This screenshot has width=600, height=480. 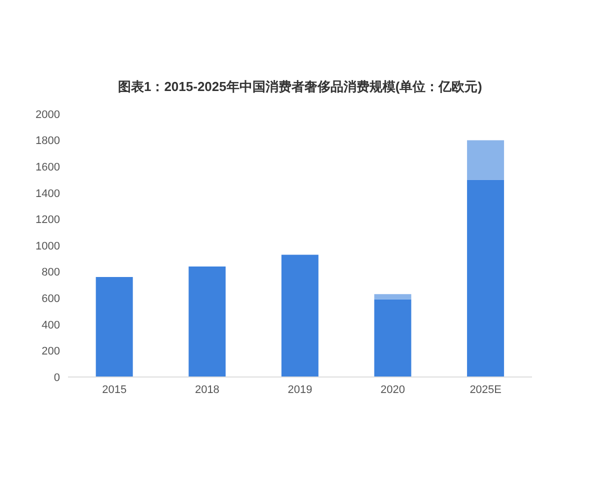 What do you see at coordinates (207, 390) in the screenshot?
I see `x-tick-label: 2018` at bounding box center [207, 390].